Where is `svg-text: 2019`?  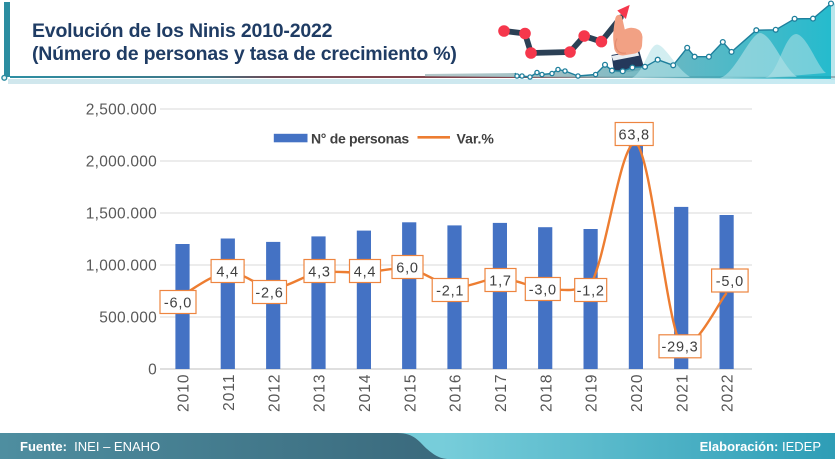 svg-text: 2019 is located at coordinates (592, 393).